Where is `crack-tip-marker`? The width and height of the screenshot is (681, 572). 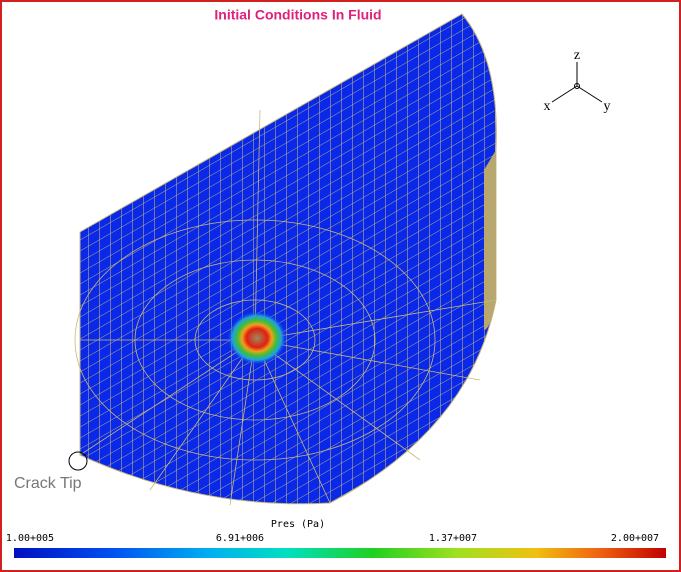 crack-tip-marker is located at coordinates (78, 461).